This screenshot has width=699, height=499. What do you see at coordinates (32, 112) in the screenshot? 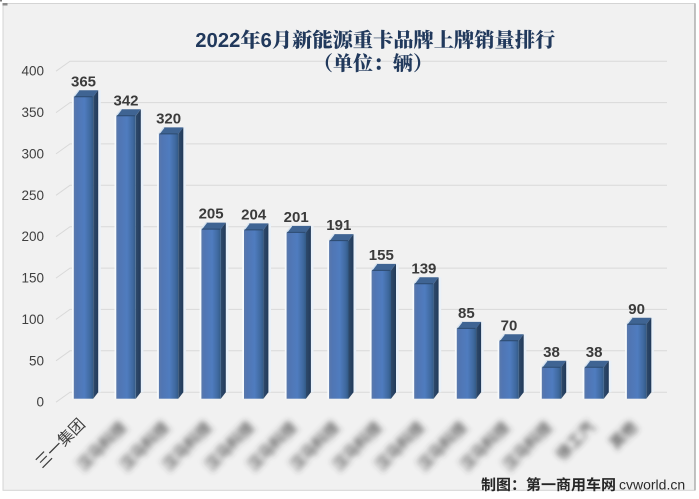
I see `svg-text: 350` at bounding box center [32, 112].